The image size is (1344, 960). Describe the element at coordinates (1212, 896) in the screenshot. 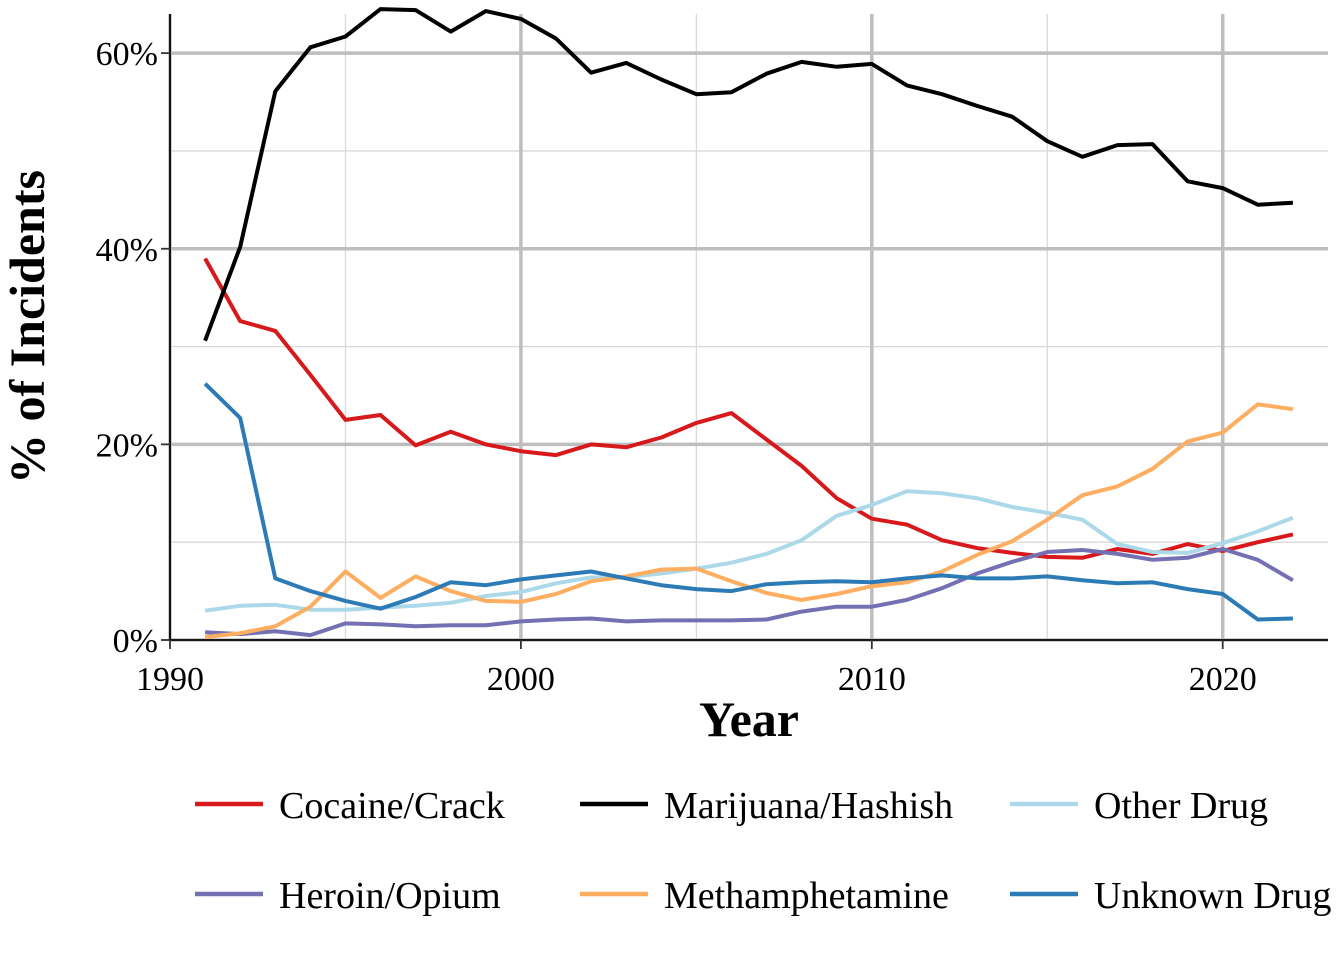

I see `legend-label: Unknown Drug` at that location.